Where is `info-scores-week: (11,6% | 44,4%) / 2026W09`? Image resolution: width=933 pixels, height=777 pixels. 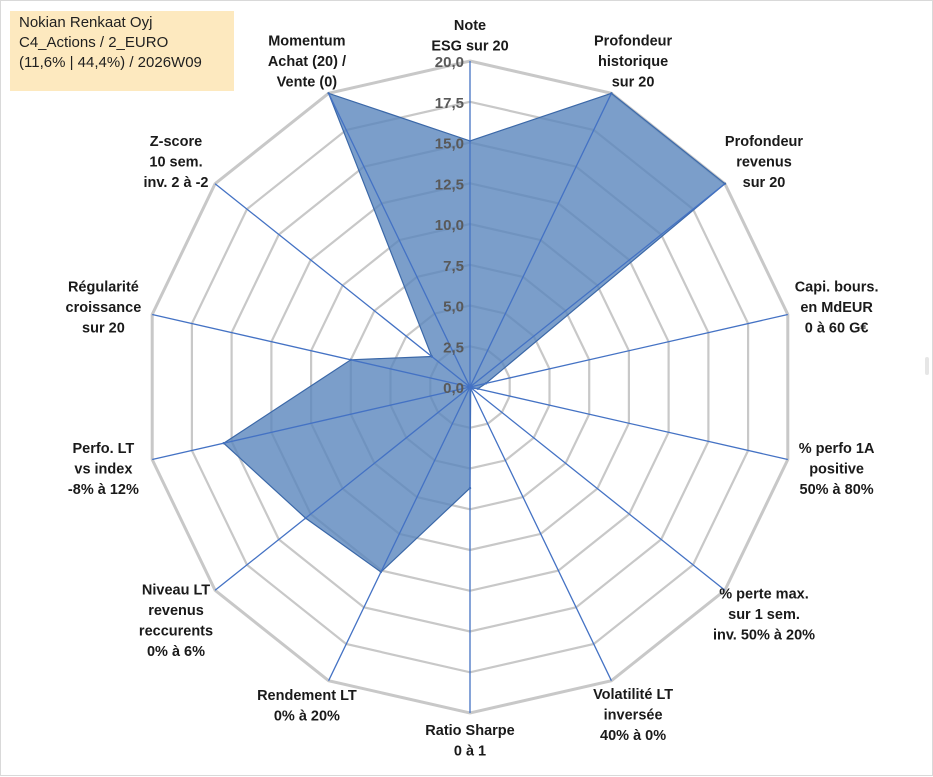 info-scores-week: (11,6% | 44,4%) / 2026W09 is located at coordinates (110, 62).